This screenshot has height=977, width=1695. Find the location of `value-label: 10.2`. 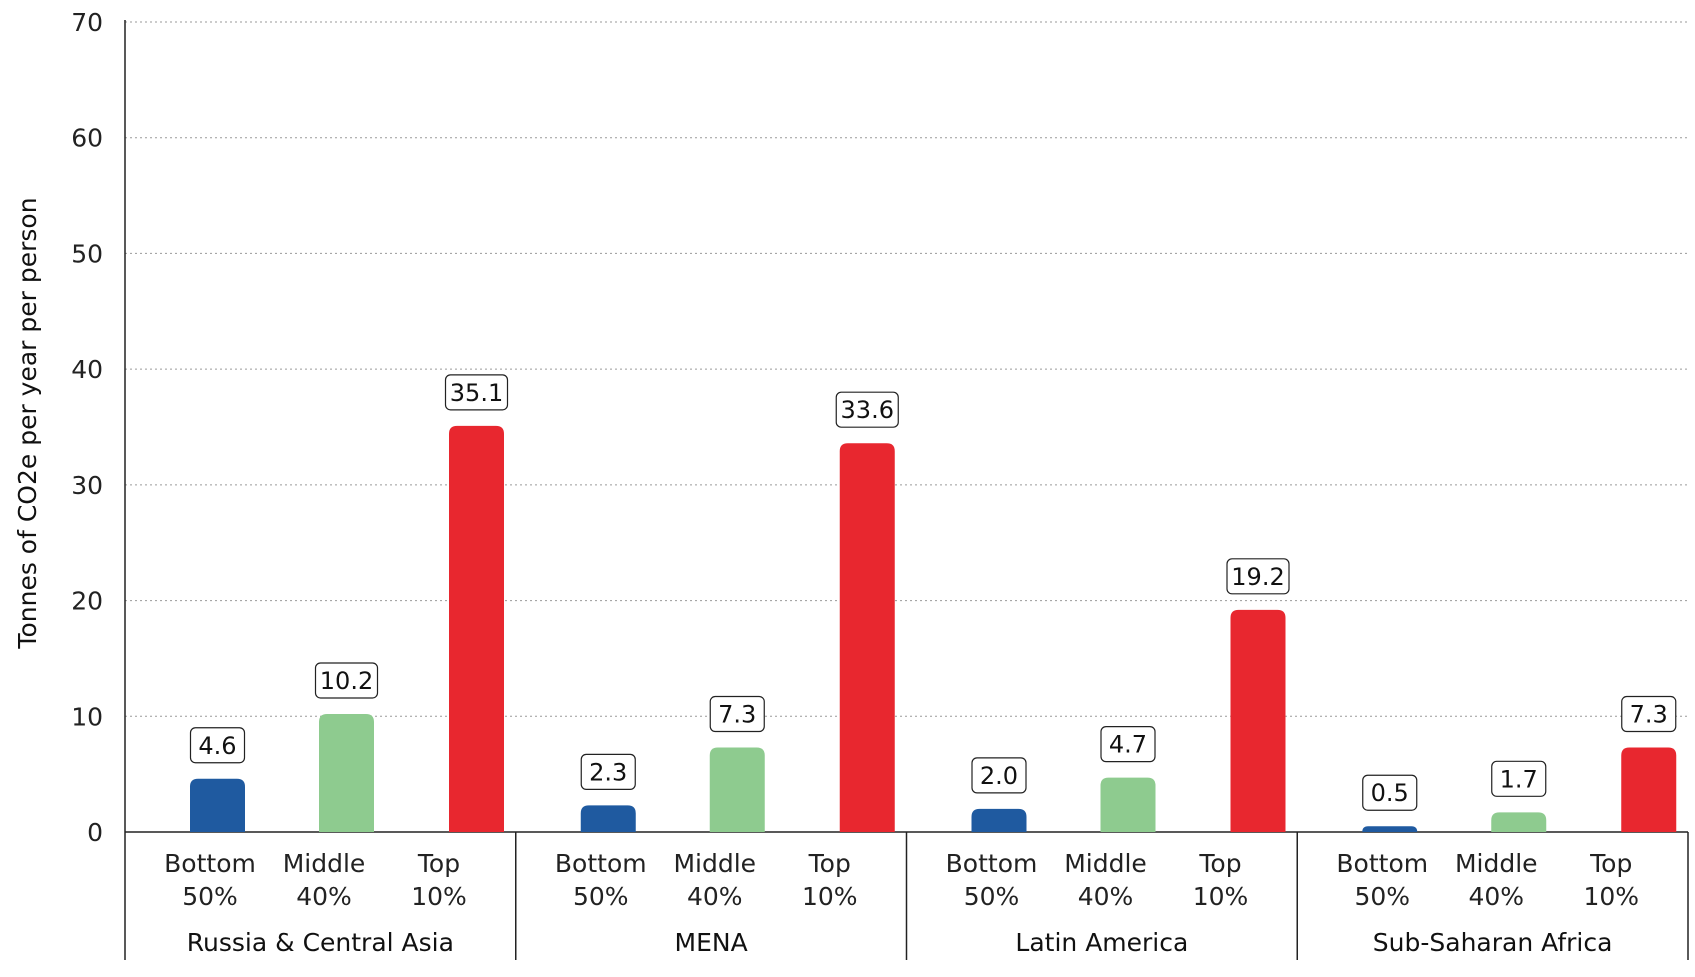

value-label: 10.2 is located at coordinates (346, 681).